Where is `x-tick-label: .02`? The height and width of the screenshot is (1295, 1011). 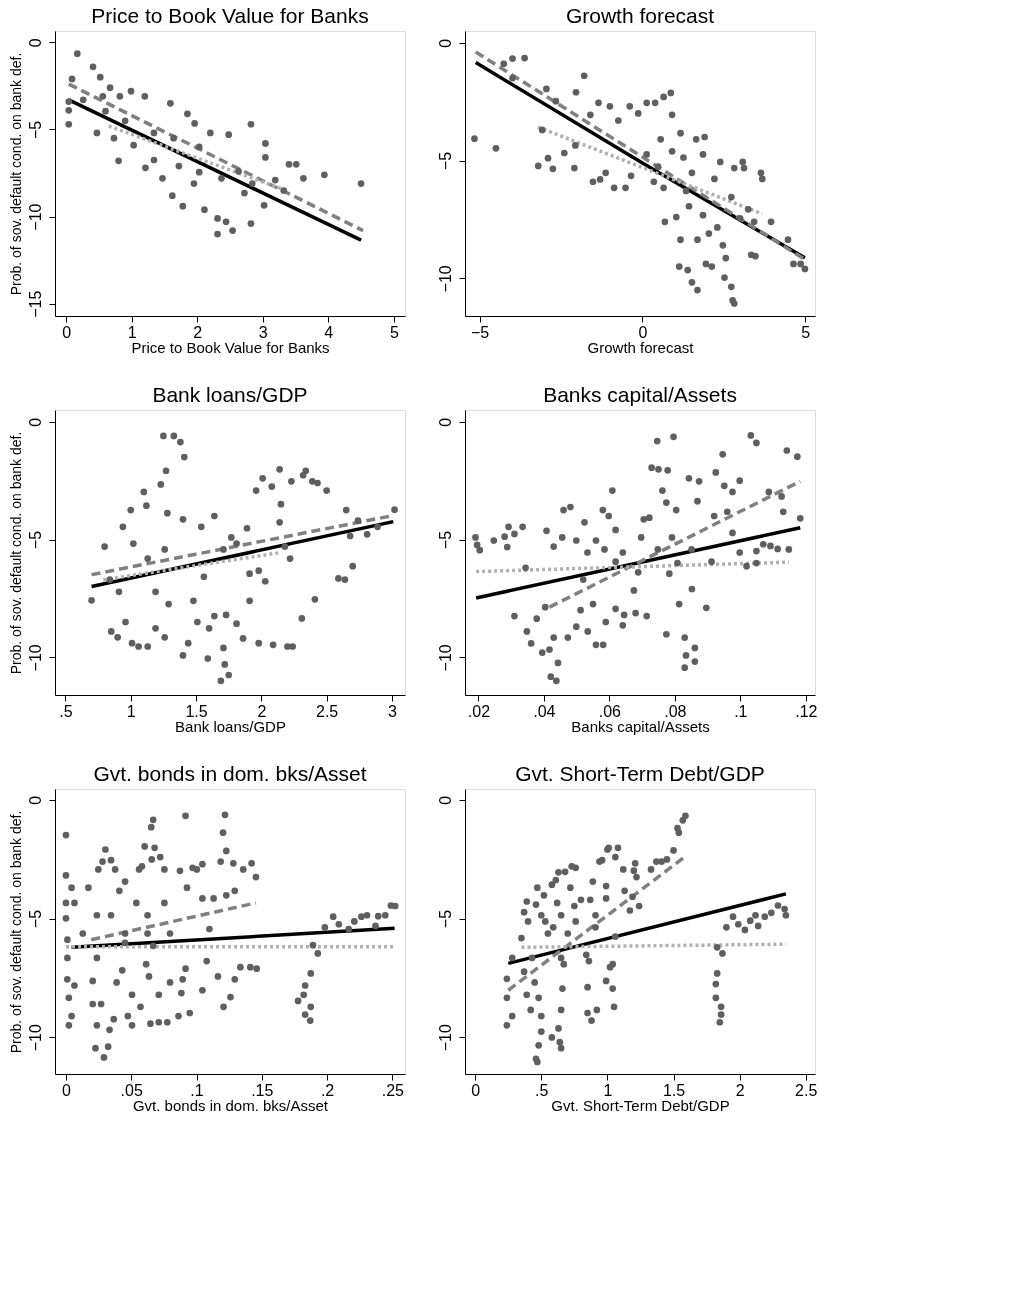 x-tick-label: .02 is located at coordinates (479, 711).